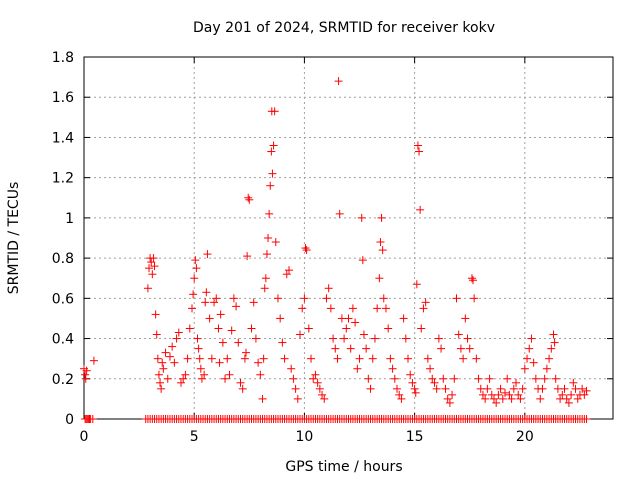  I want to click on y-tick-label: 0.2, so click(63, 380).